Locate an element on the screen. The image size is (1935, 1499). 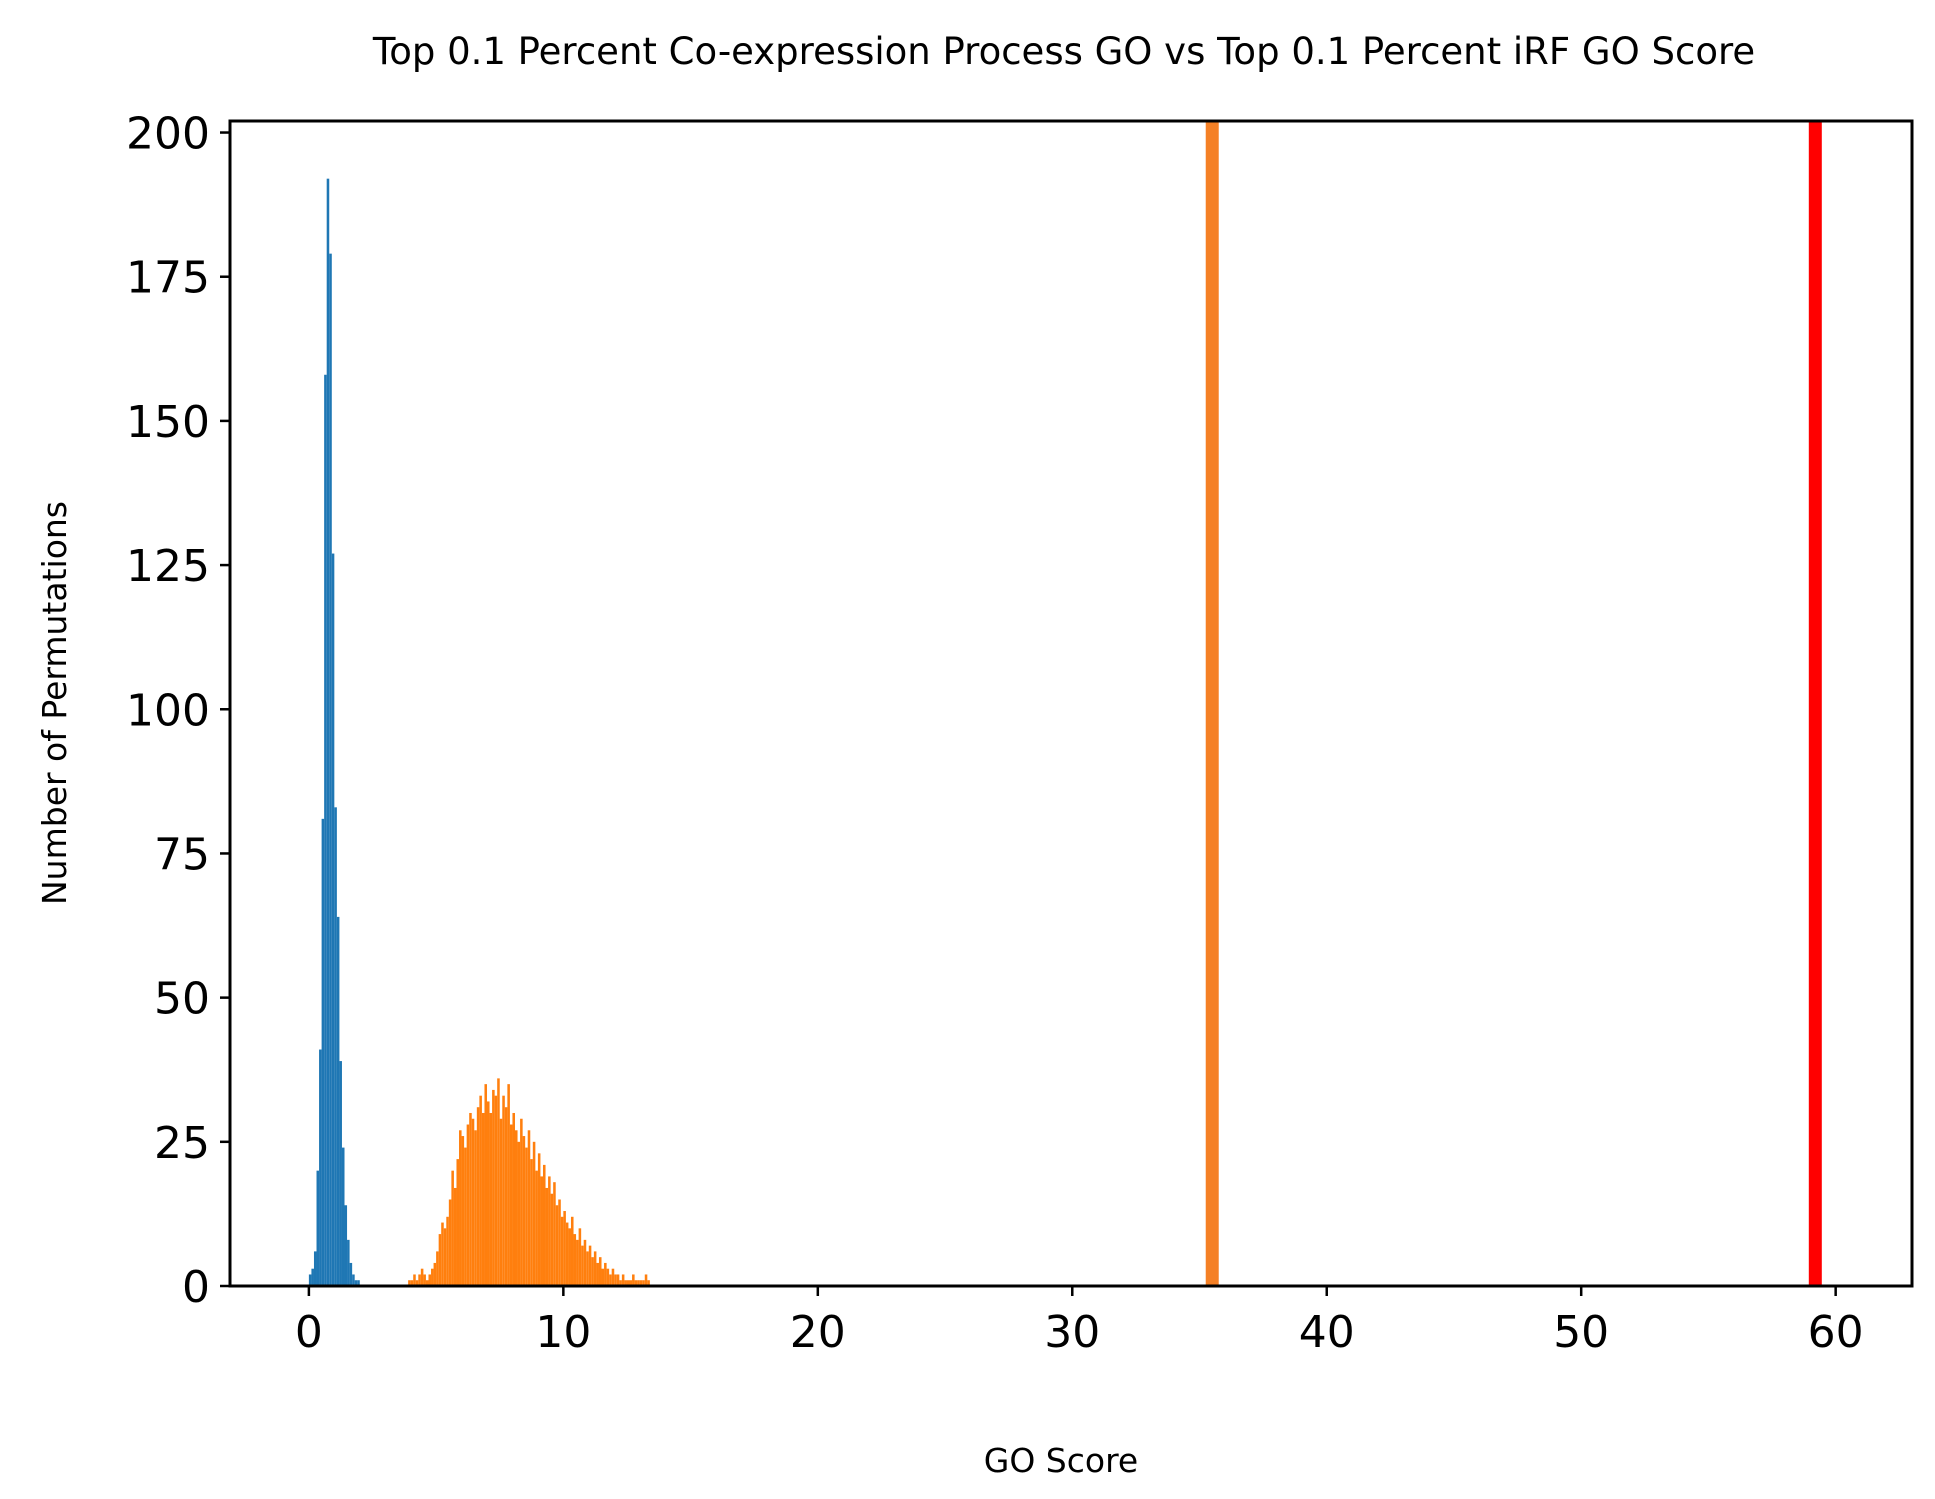
y-tick-label: 200 is located at coordinates (168, 134).